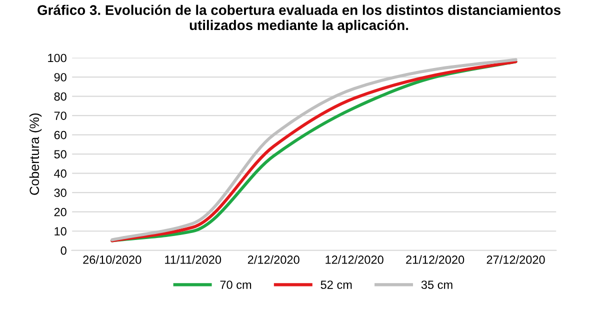 This screenshot has height=321, width=598. Describe the element at coordinates (63, 250) in the screenshot. I see `y-tick-label: 0` at that location.